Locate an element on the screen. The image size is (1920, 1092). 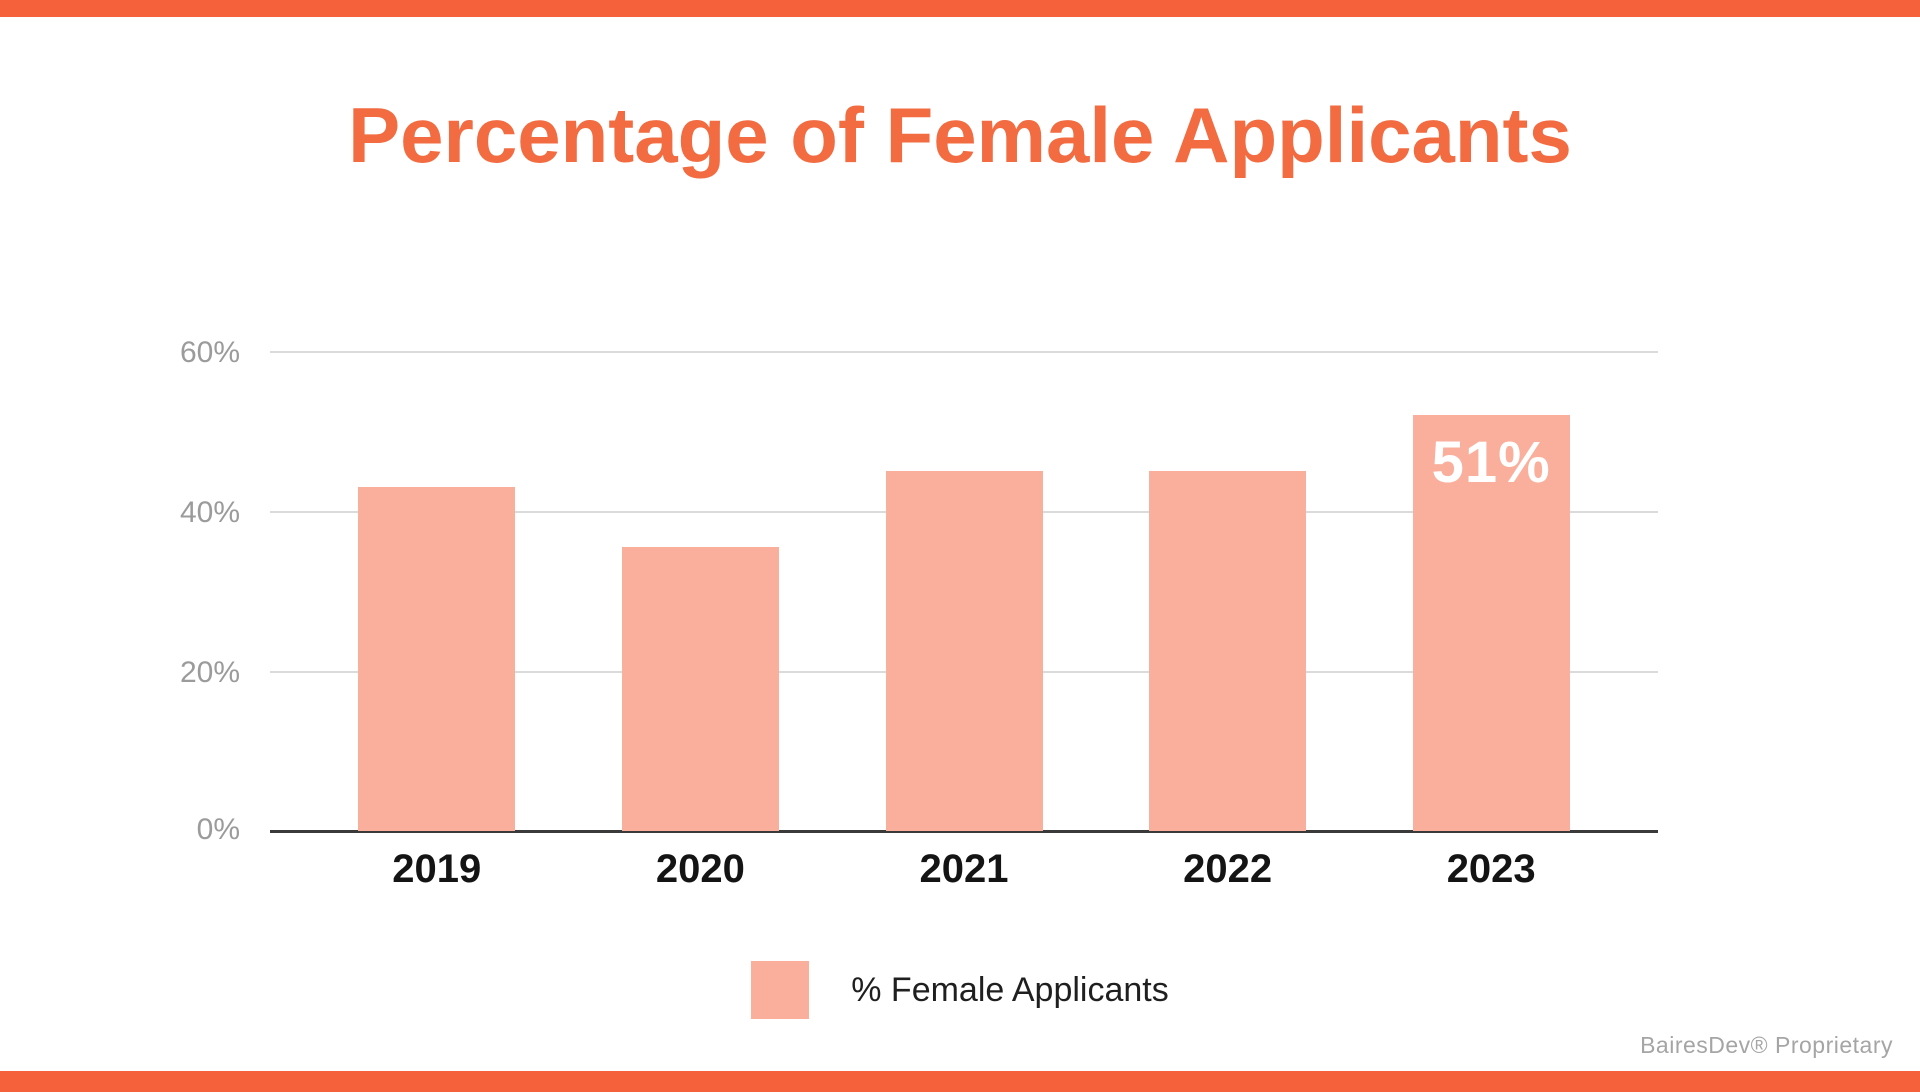
legend: % Female Applicants is located at coordinates (960, 990).